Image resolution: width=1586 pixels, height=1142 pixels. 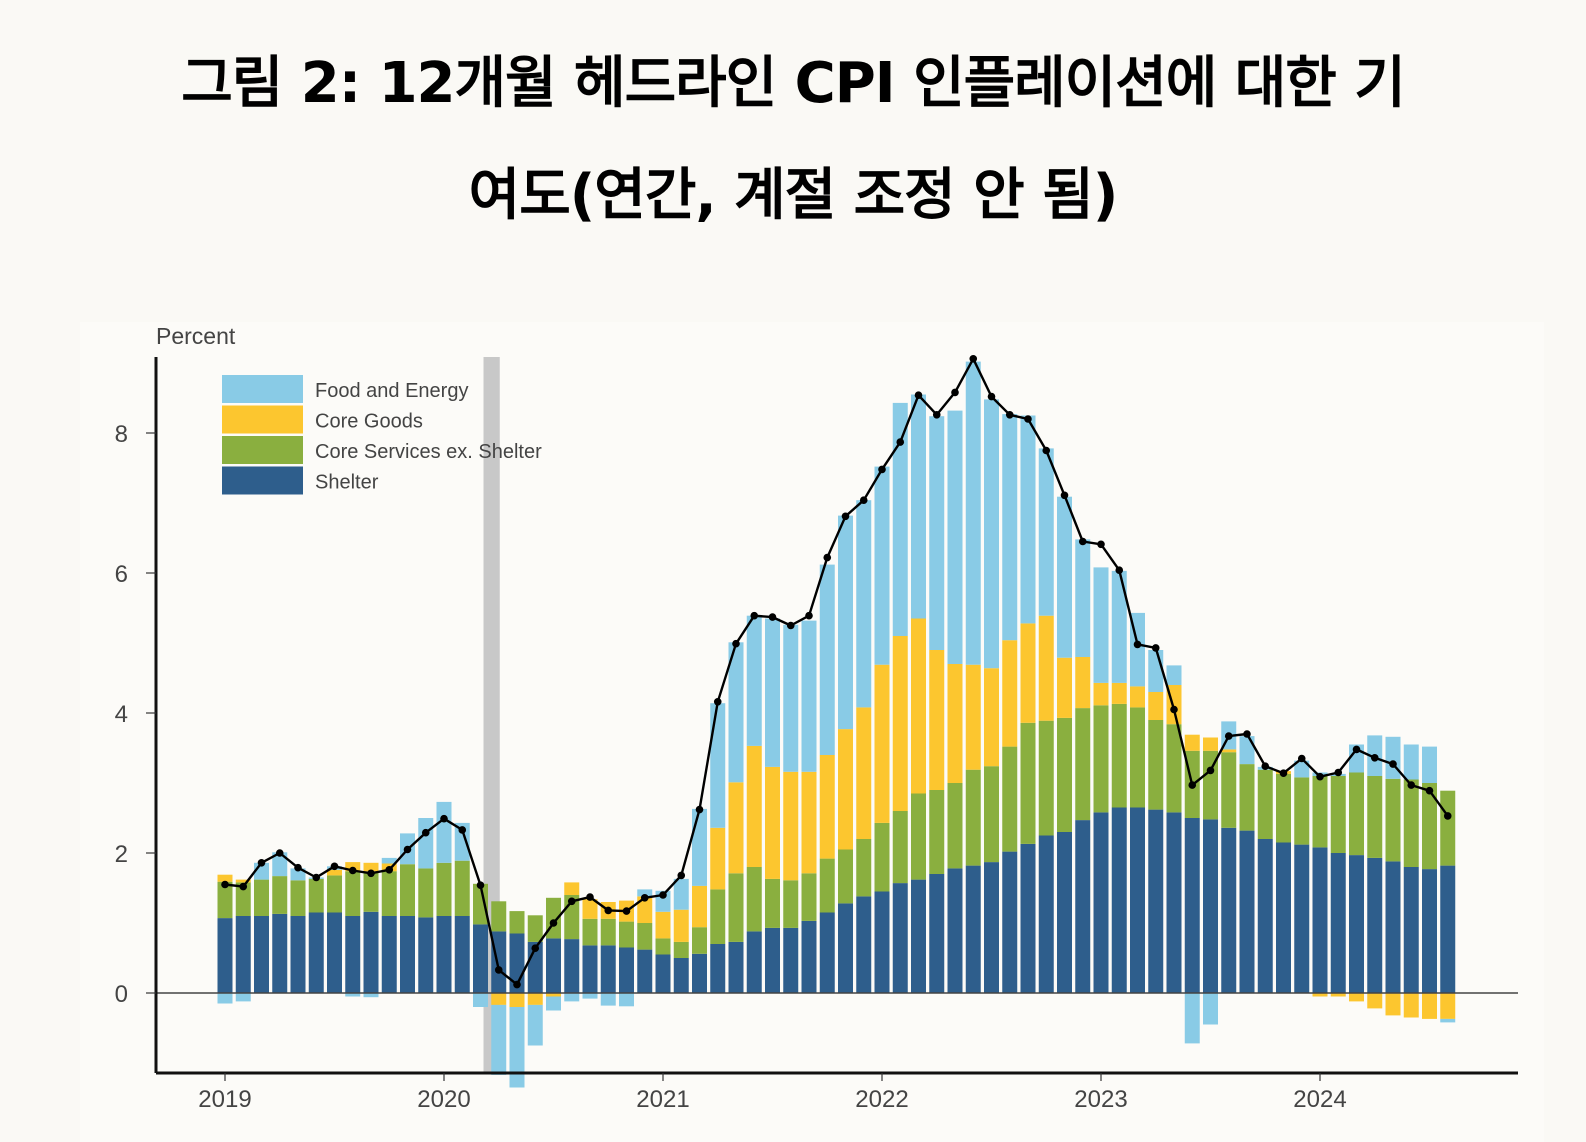 I want to click on y-tick-label: 6, so click(x=121, y=574).